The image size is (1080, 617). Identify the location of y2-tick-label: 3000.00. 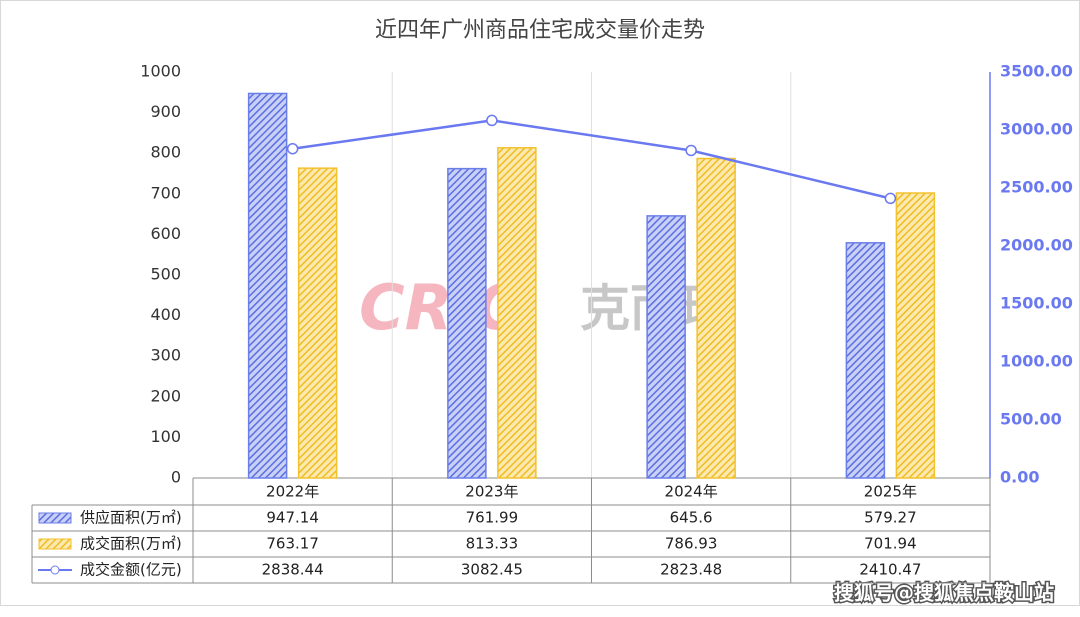
(1036, 129).